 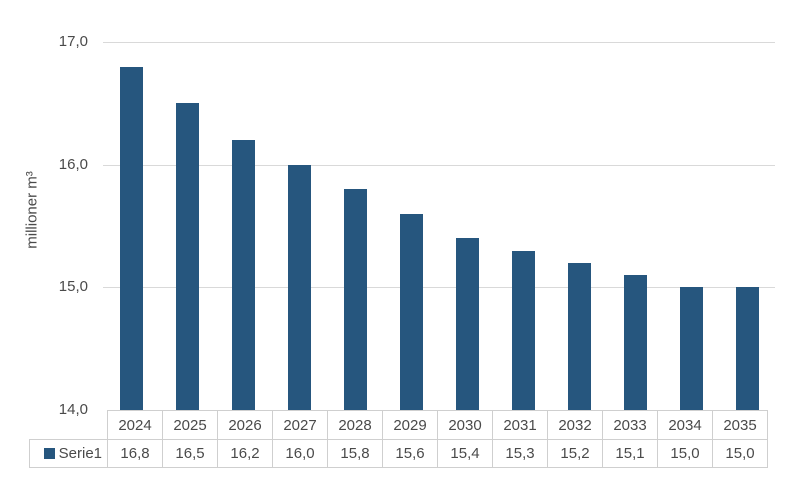 What do you see at coordinates (691, 348) in the screenshot?
I see `bar-2034` at bounding box center [691, 348].